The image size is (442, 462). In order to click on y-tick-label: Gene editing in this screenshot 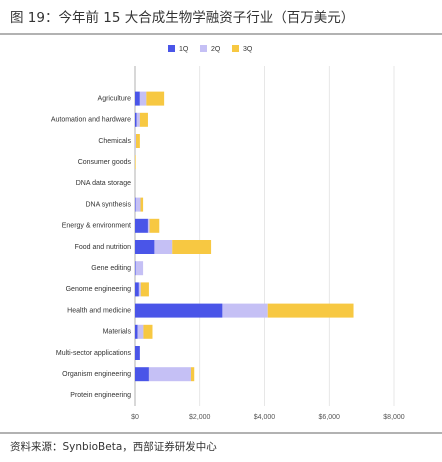, I will do `click(111, 268)`.